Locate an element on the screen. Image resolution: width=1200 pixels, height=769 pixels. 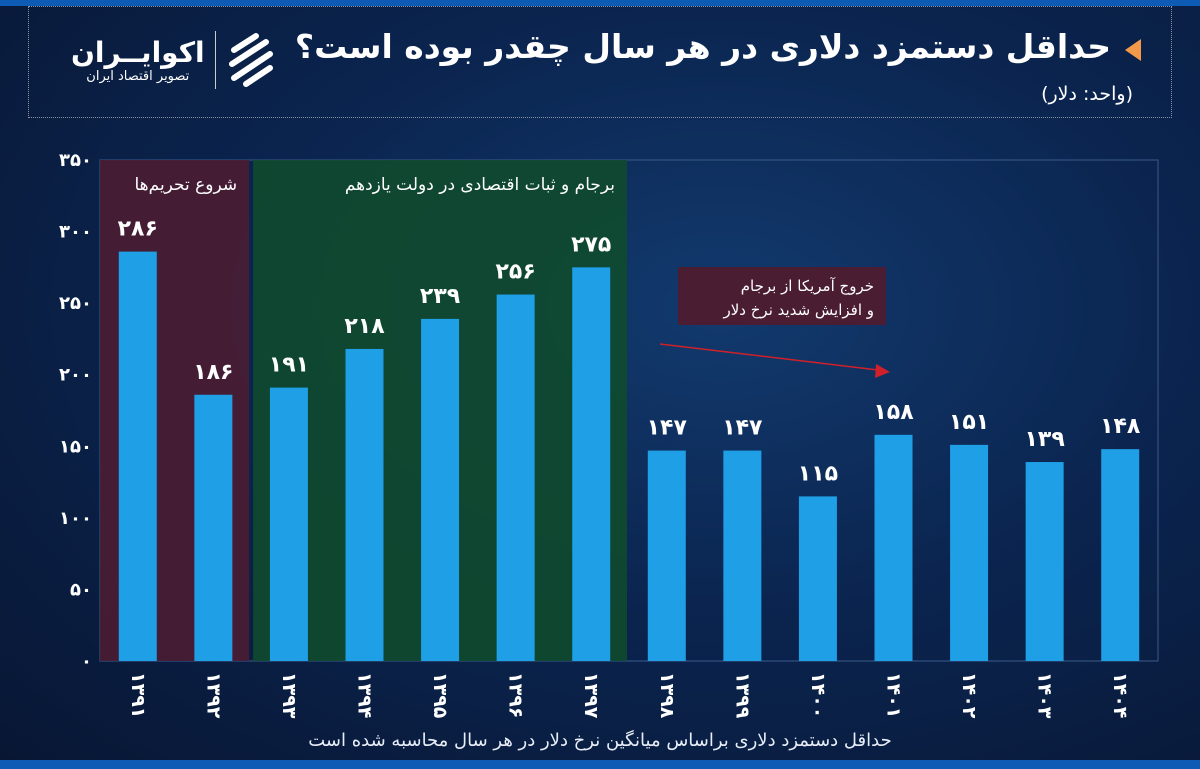
x-tick-label-0: ۱۳۹۱ is located at coordinates (138, 695).